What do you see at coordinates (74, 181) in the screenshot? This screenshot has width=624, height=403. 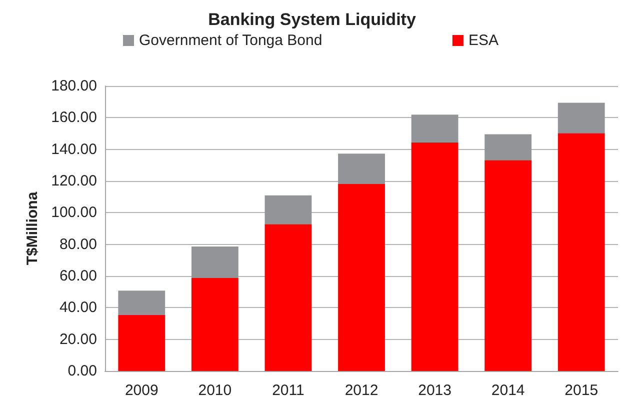 I see `y-tick-label: 120.00` at bounding box center [74, 181].